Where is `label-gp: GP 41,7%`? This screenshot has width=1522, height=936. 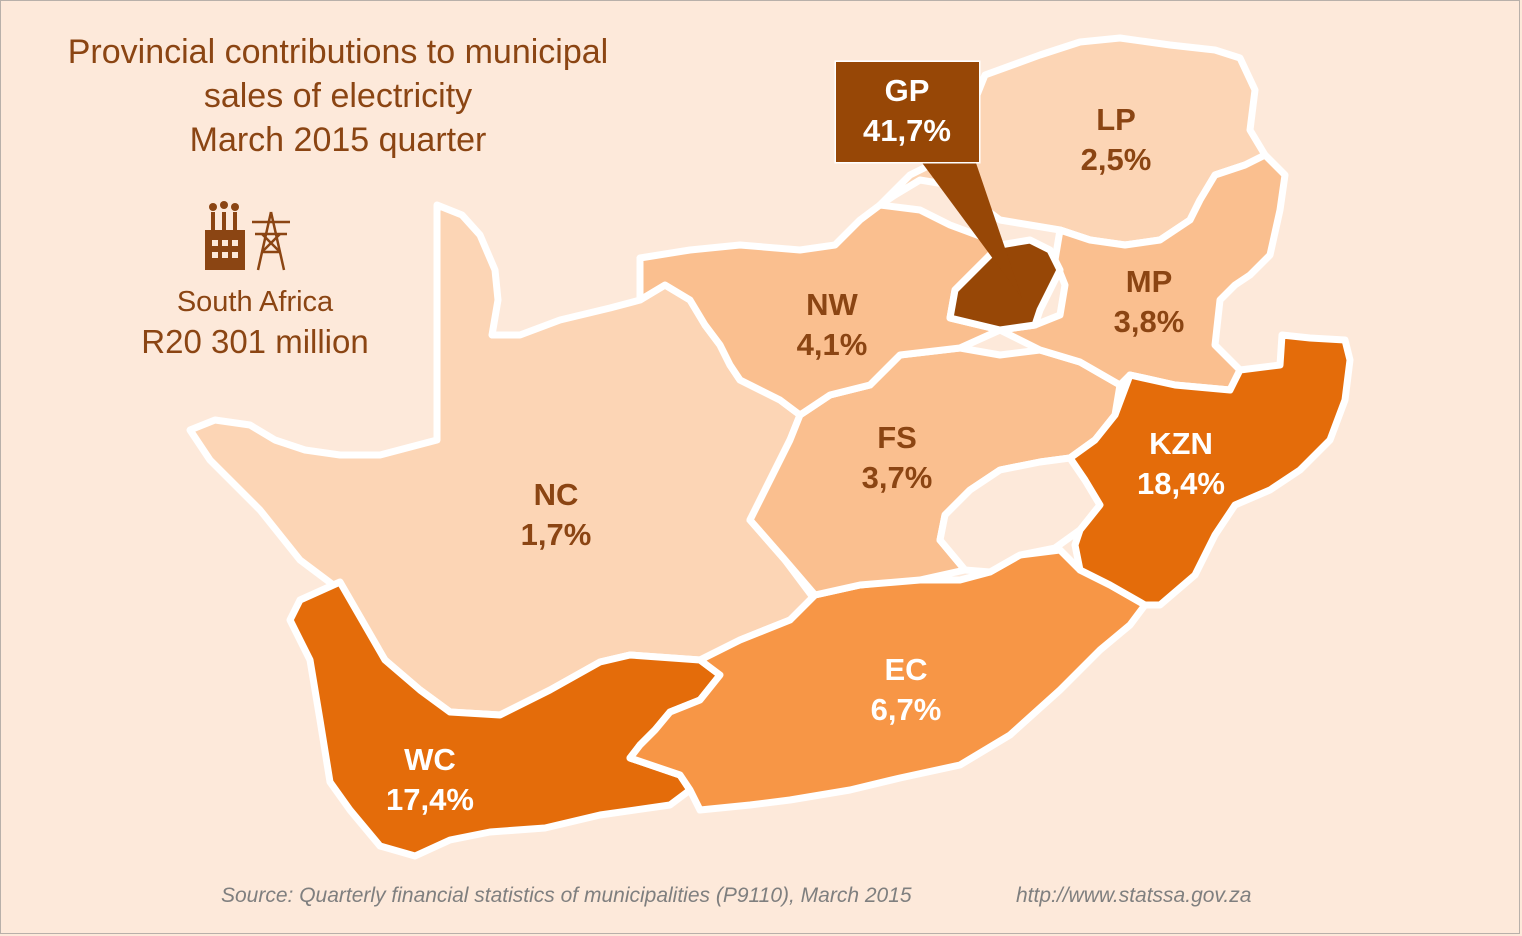 label-gp: GP 41,7% is located at coordinates (907, 111).